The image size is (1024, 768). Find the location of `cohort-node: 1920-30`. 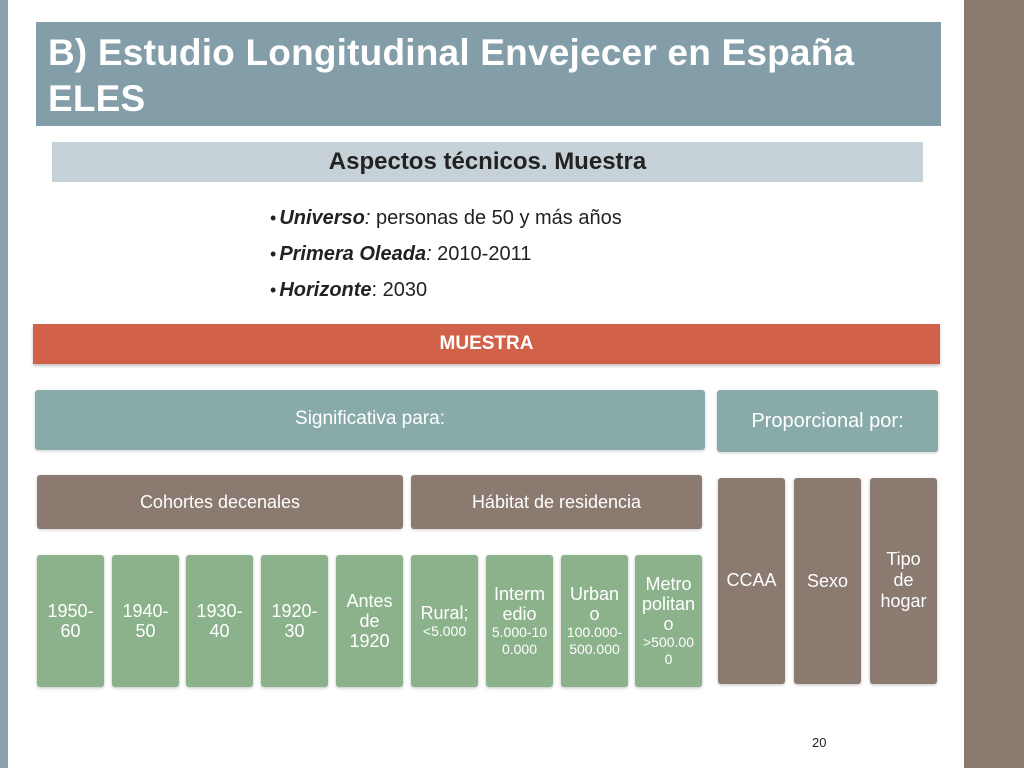

cohort-node: 1920-30 is located at coordinates (294, 621).